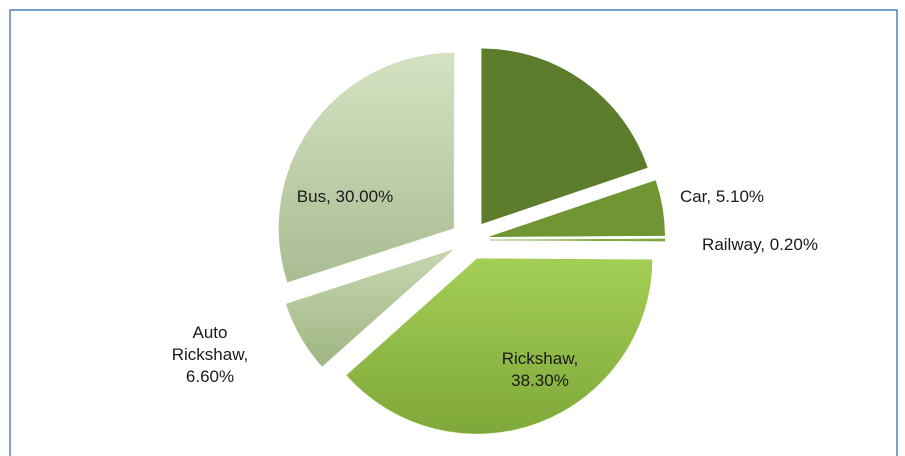 This screenshot has height=456, width=905. I want to click on data-label: Bus, 30.00%, so click(345, 196).